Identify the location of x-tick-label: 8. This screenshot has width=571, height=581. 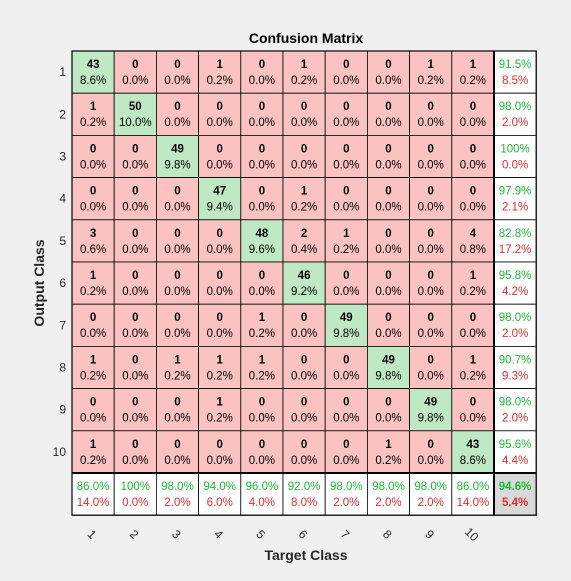
(387, 534).